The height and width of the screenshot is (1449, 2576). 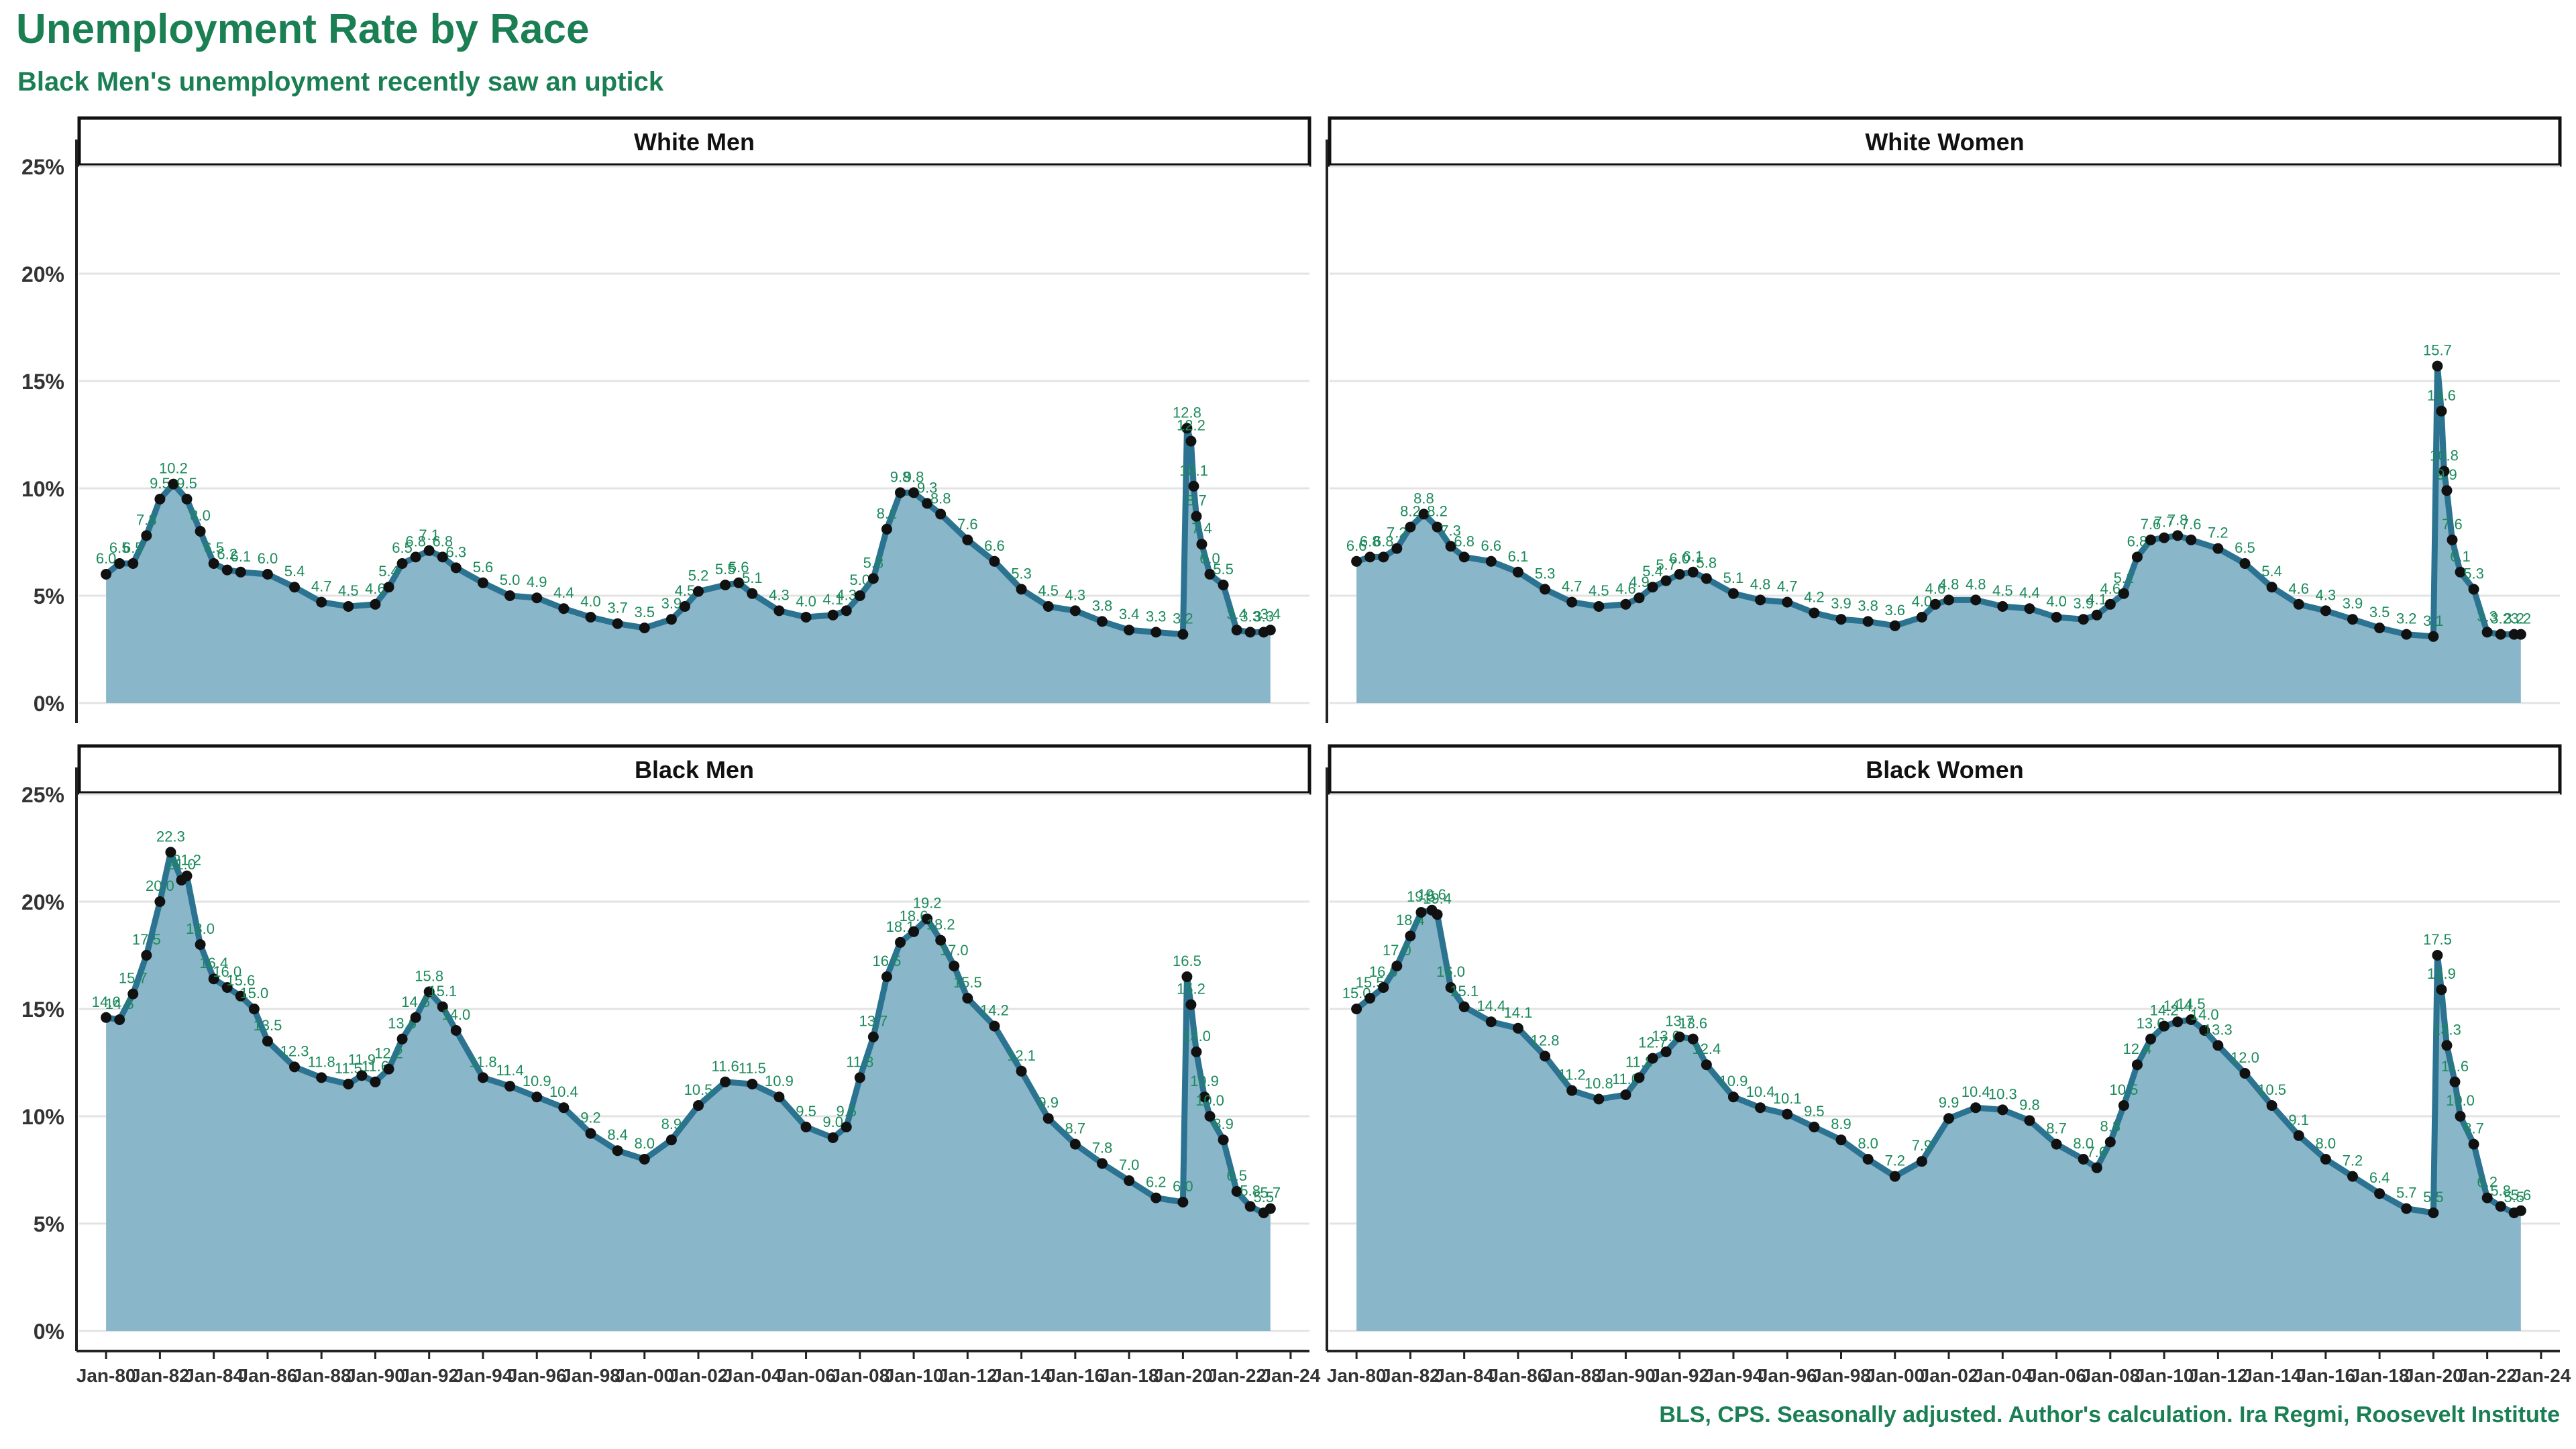 I want to click on data-label: 9.0, so click(x=832, y=1122).